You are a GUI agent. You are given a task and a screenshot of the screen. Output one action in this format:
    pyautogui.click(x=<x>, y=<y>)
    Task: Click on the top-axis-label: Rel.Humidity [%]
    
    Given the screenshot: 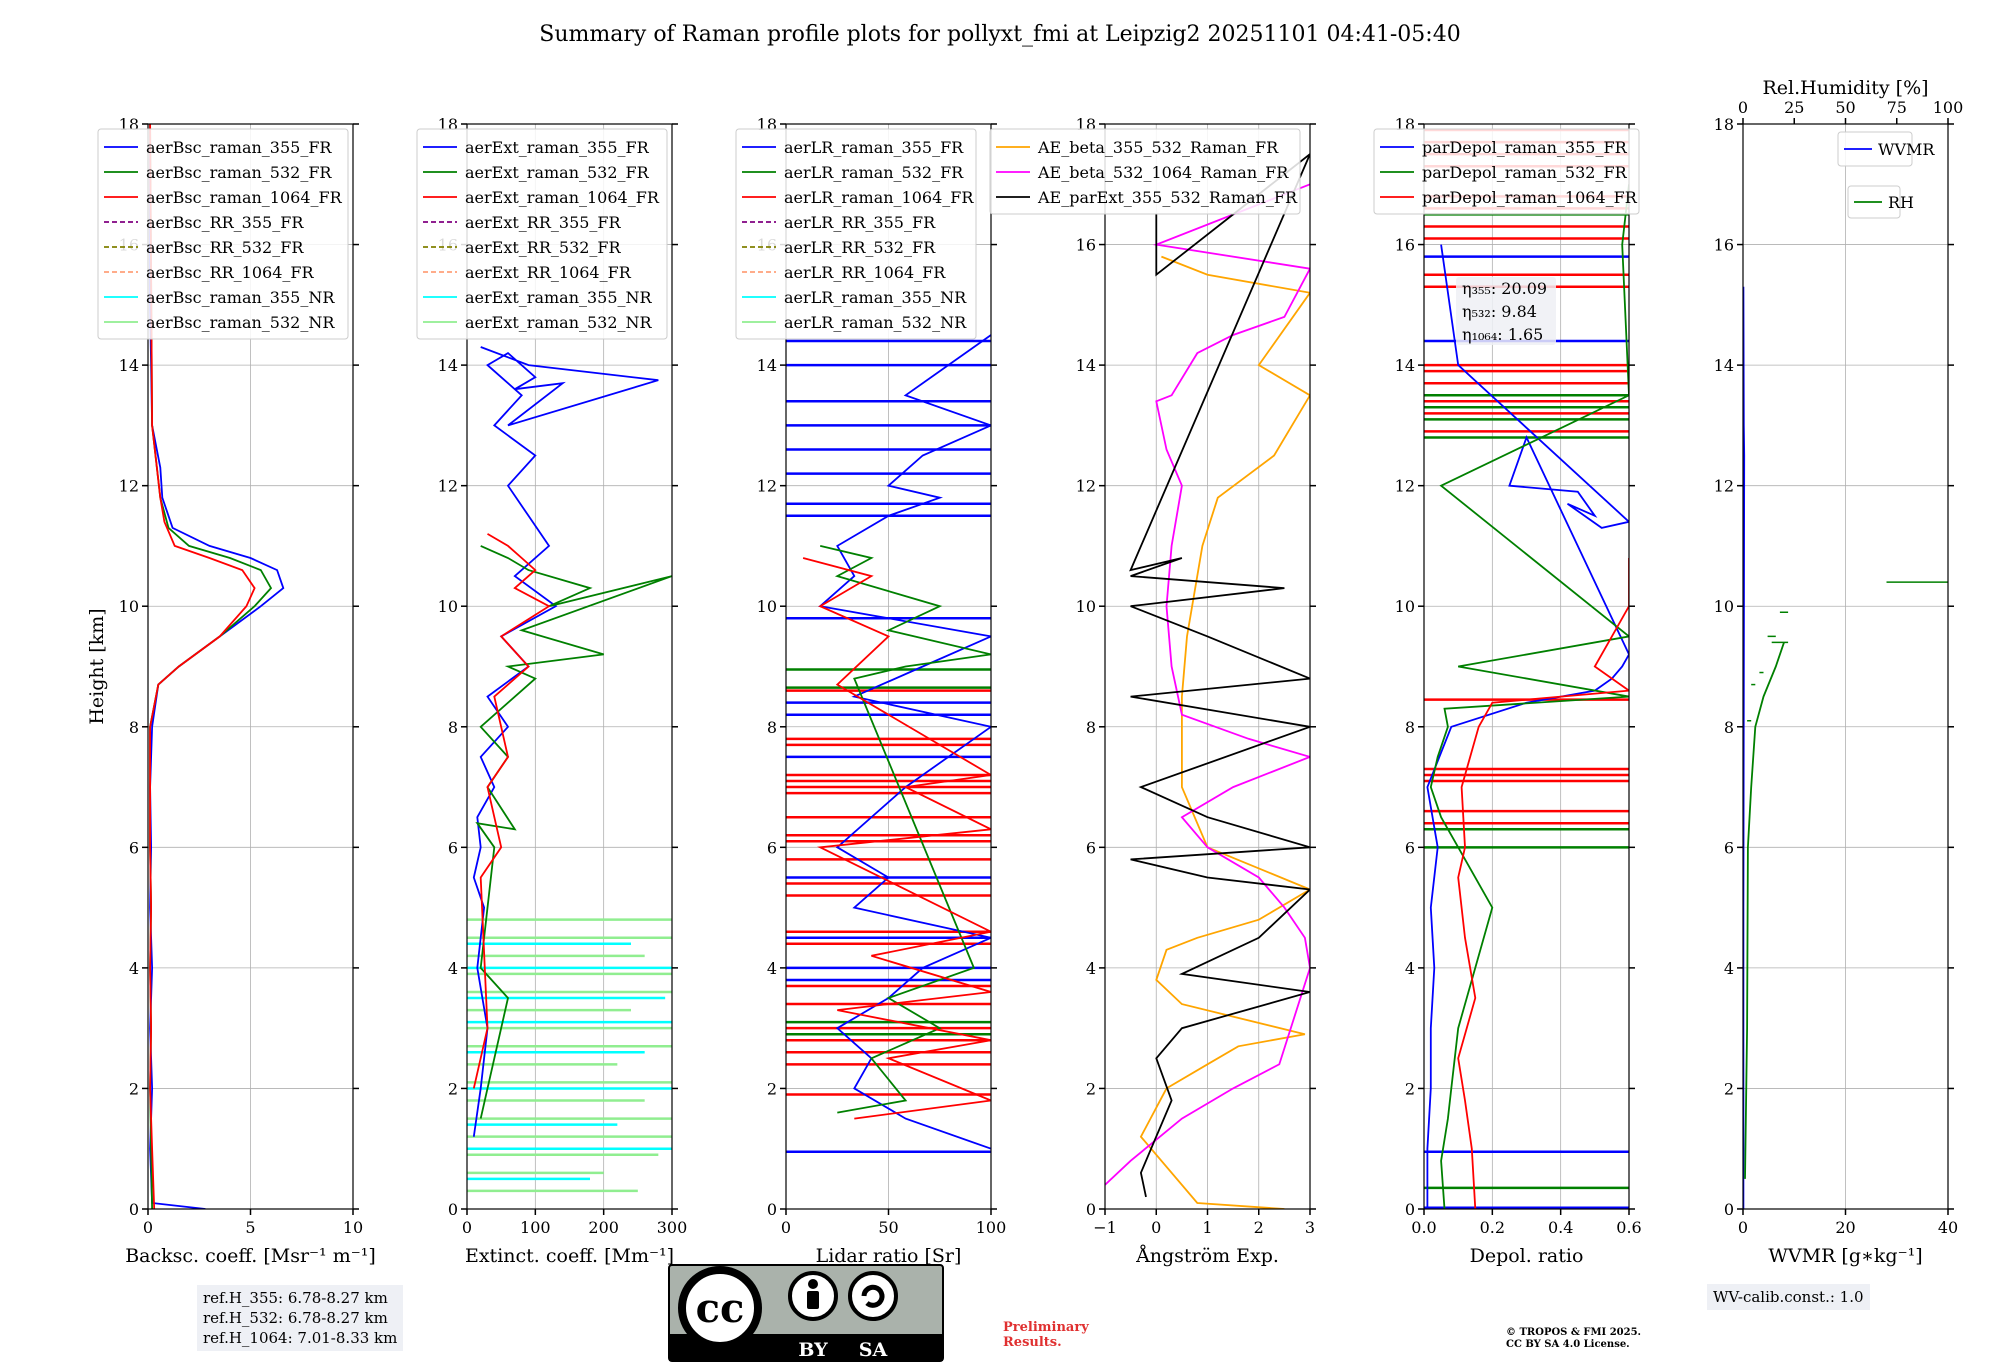 What is the action you would take?
    pyautogui.click(x=1845, y=88)
    